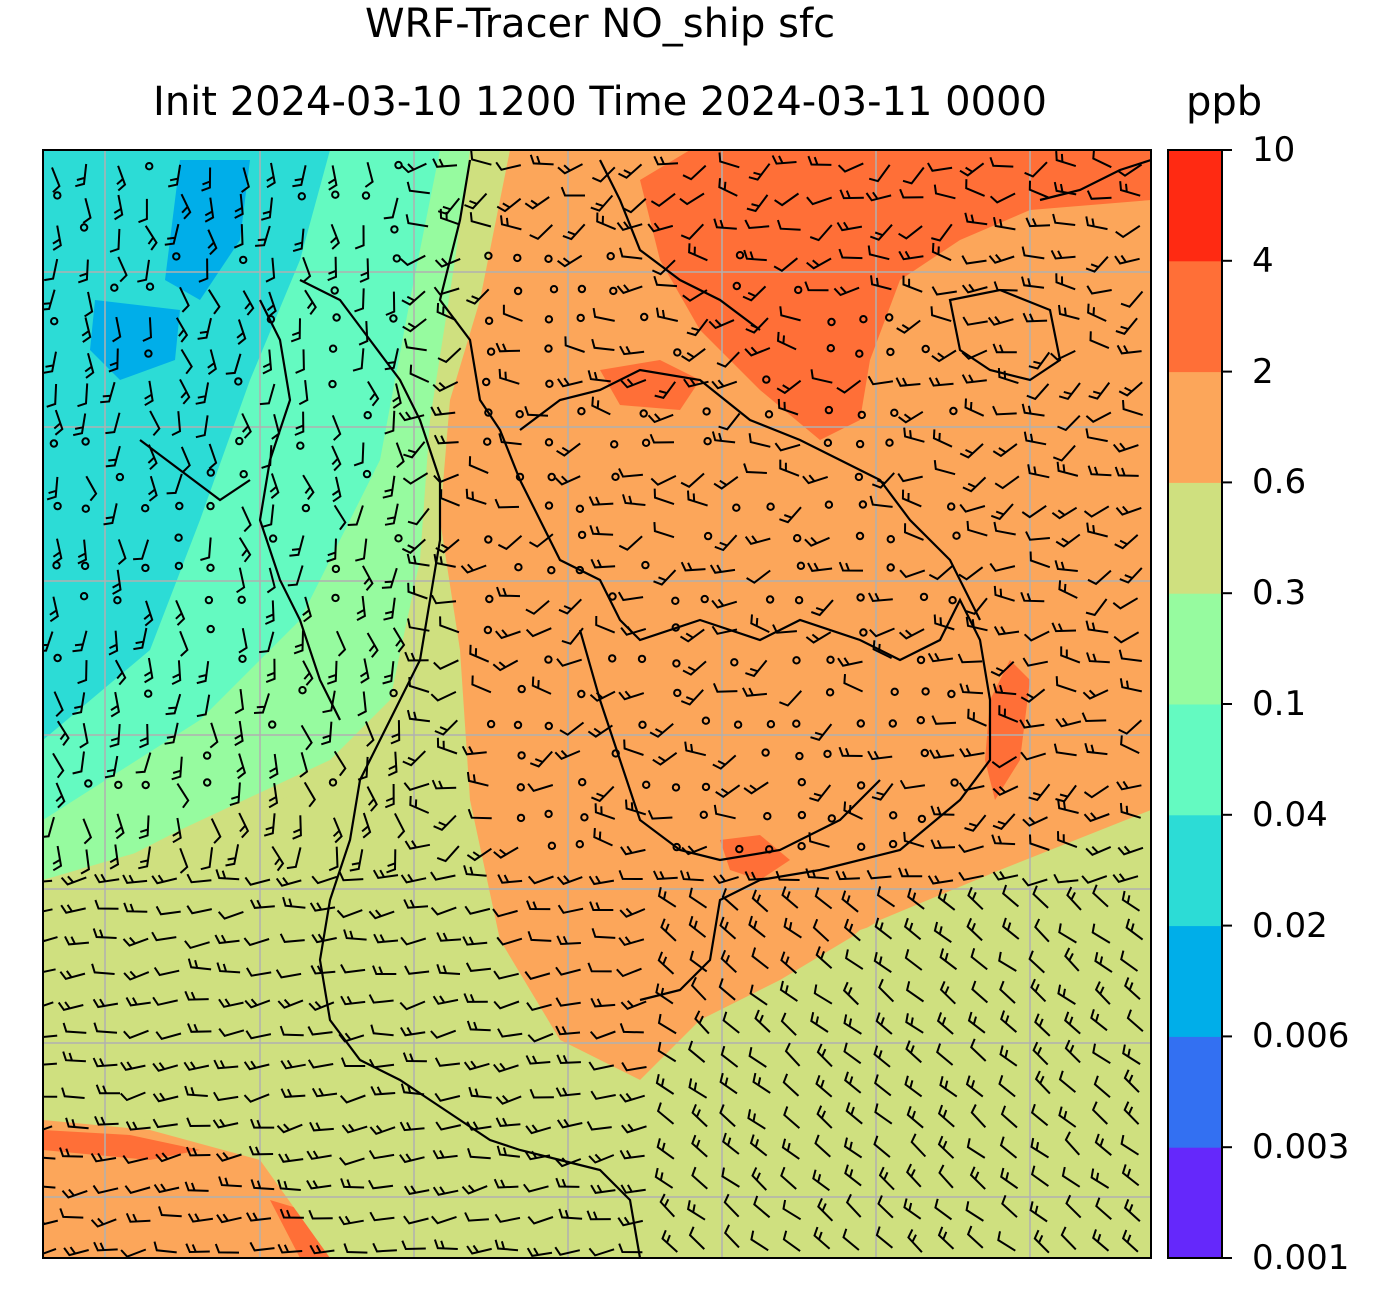  What do you see at coordinates (1095, 180) in the screenshot?
I see `coastline-segment` at bounding box center [1095, 180].